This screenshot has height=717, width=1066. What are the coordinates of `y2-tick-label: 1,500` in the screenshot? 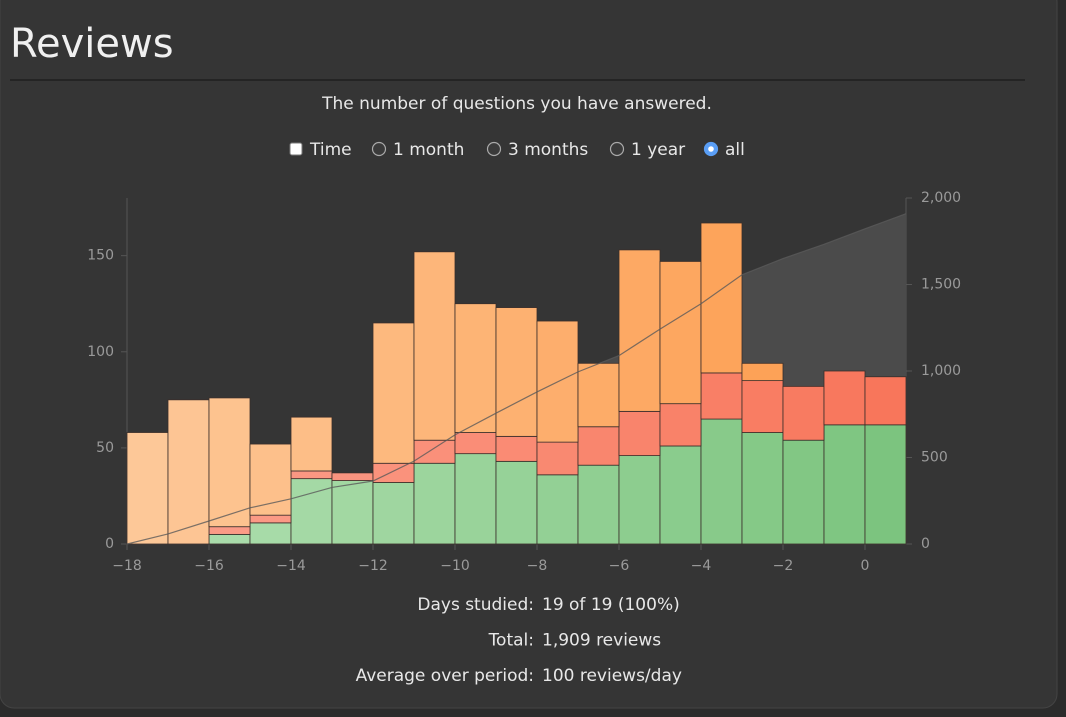 It's located at (941, 285).